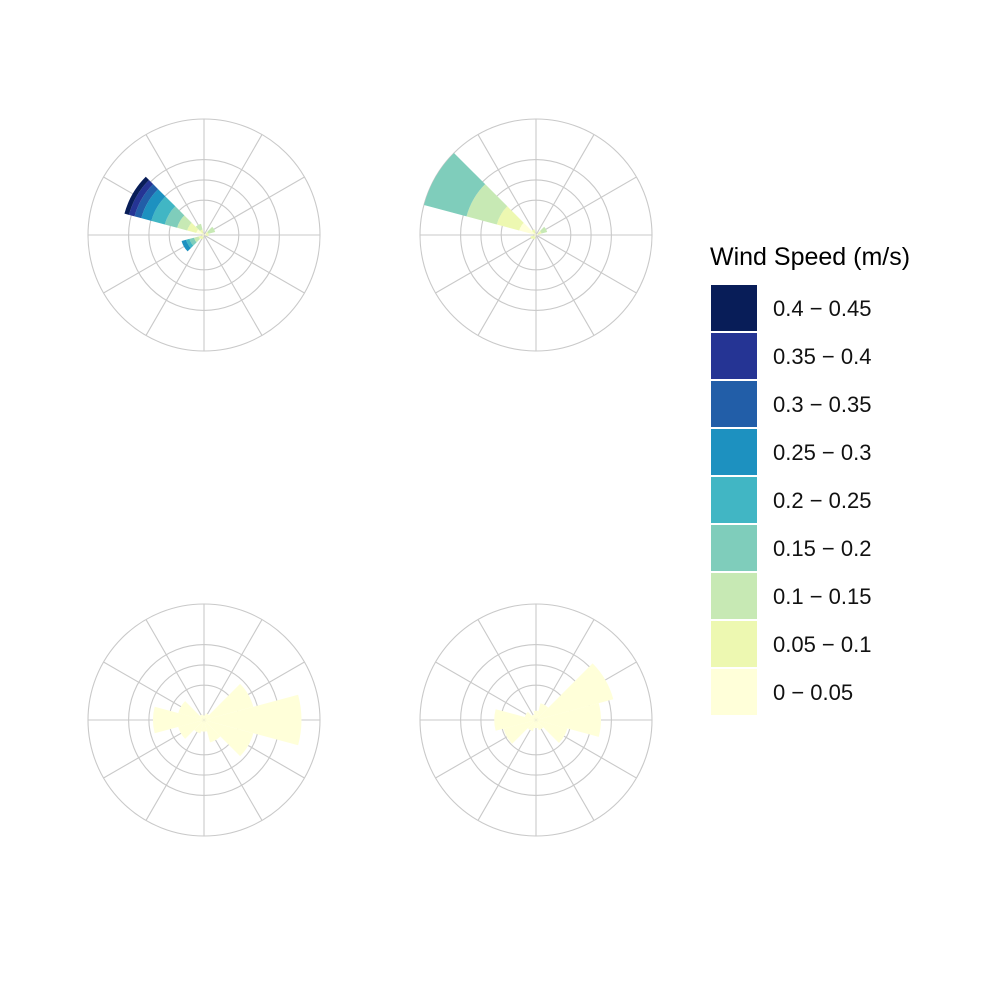 This screenshot has width=1000, height=1000. I want to click on legend-label: 0.25 − 0.3, so click(822, 452).